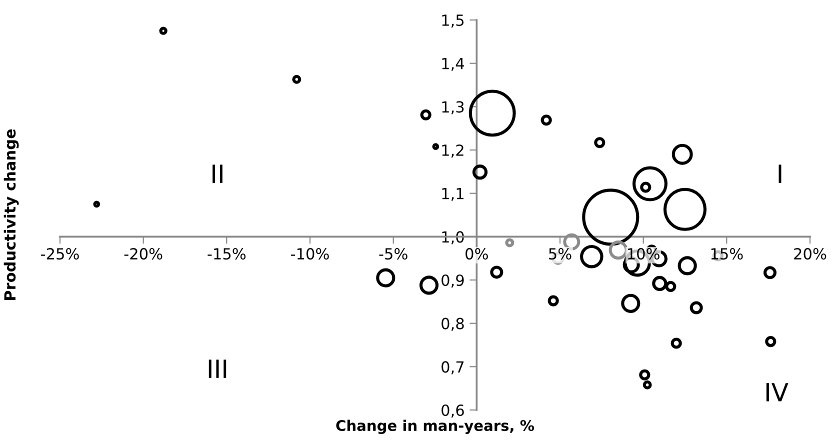  What do you see at coordinates (453, 21) in the screenshot?
I see `y-tick-label: 1,5` at bounding box center [453, 21].